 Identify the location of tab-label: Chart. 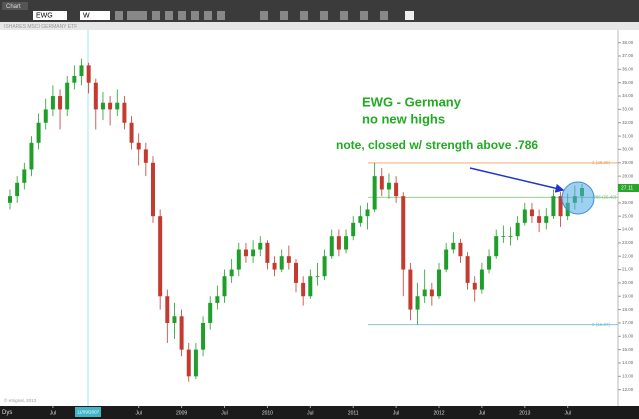
(13, 7).